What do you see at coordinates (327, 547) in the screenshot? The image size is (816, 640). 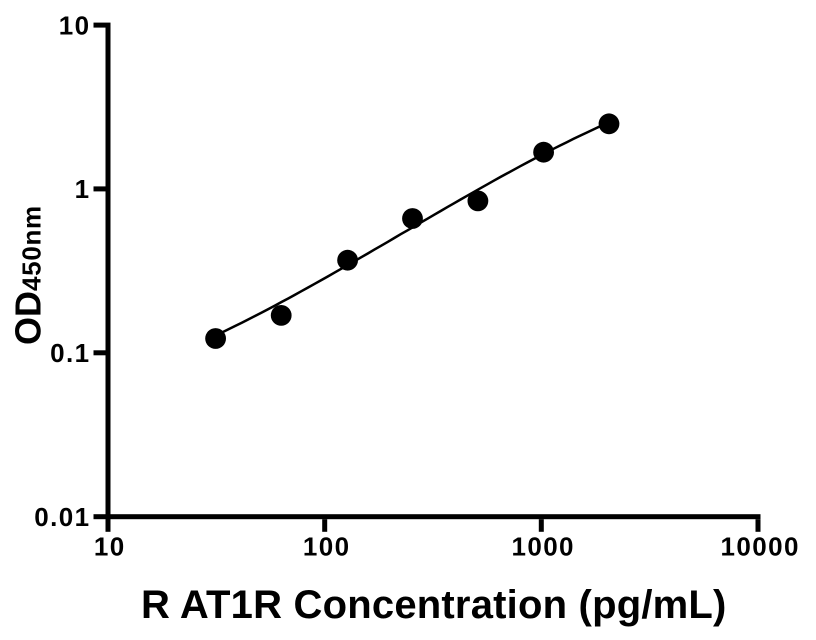 I see `svg-text: 100` at bounding box center [327, 547].